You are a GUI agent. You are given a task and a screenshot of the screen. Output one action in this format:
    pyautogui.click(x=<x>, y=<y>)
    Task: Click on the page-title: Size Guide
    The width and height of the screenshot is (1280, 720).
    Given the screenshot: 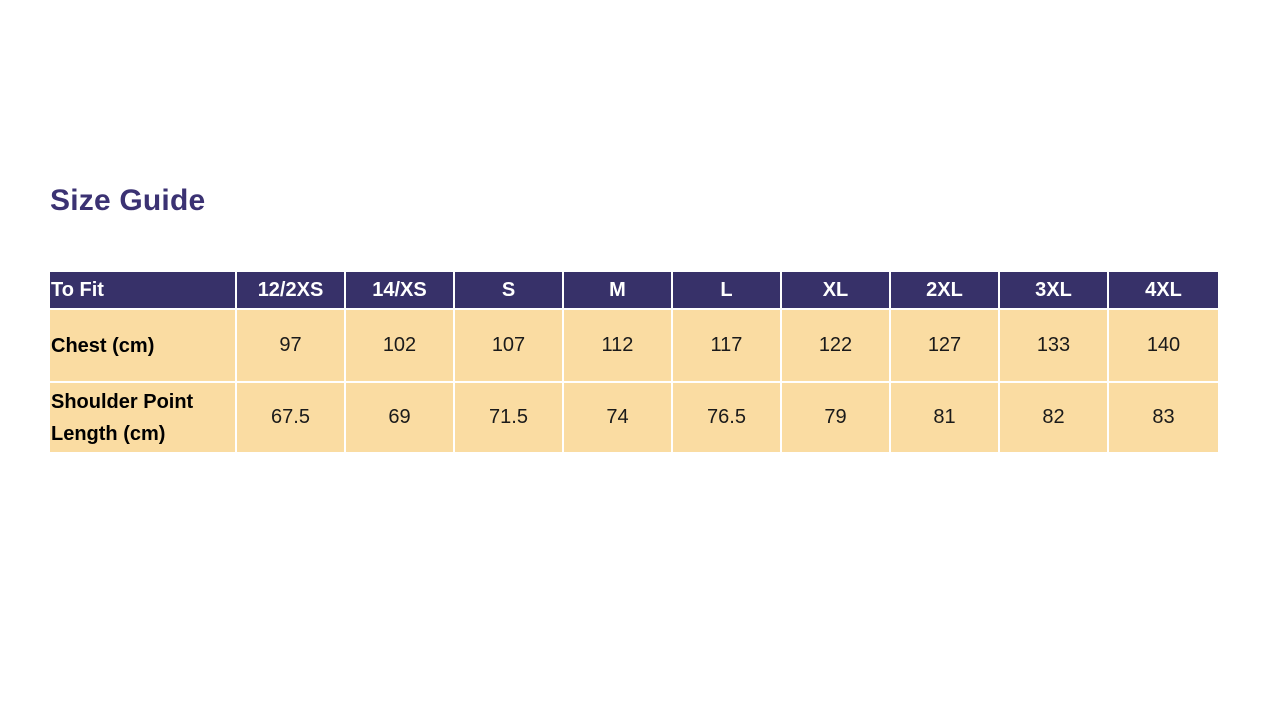 What is the action you would take?
    pyautogui.click(x=128, y=200)
    